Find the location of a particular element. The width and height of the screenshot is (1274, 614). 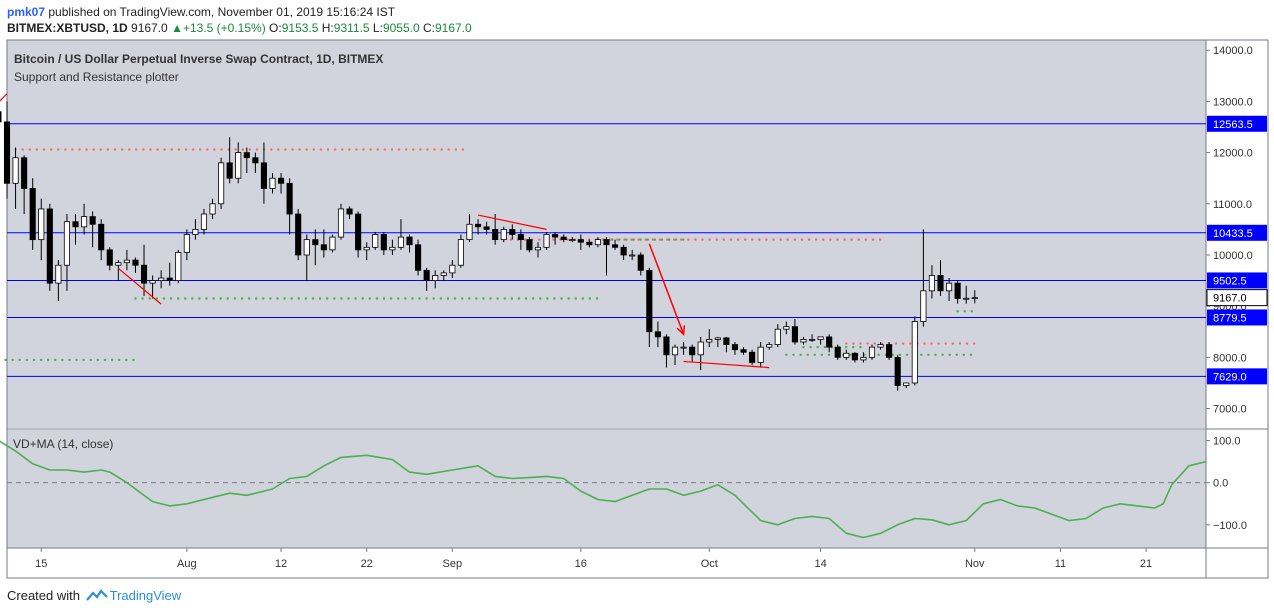

arrow-line is located at coordinates (666, 289).